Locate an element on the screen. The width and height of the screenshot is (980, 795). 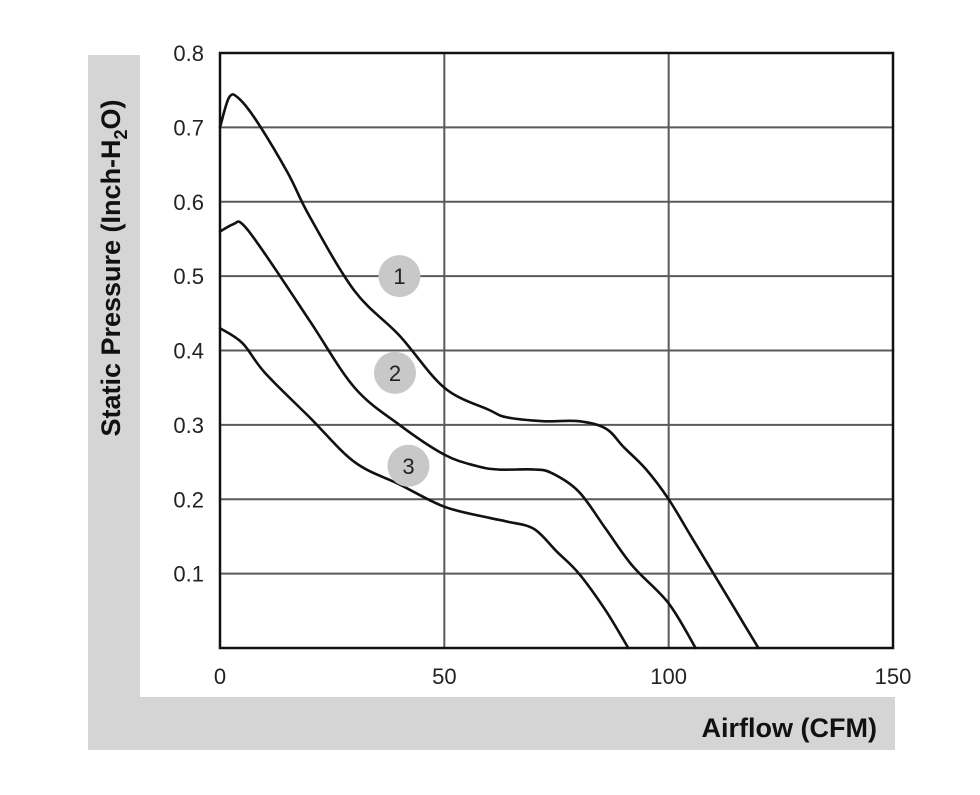
marker-label: 1 is located at coordinates (399, 276).